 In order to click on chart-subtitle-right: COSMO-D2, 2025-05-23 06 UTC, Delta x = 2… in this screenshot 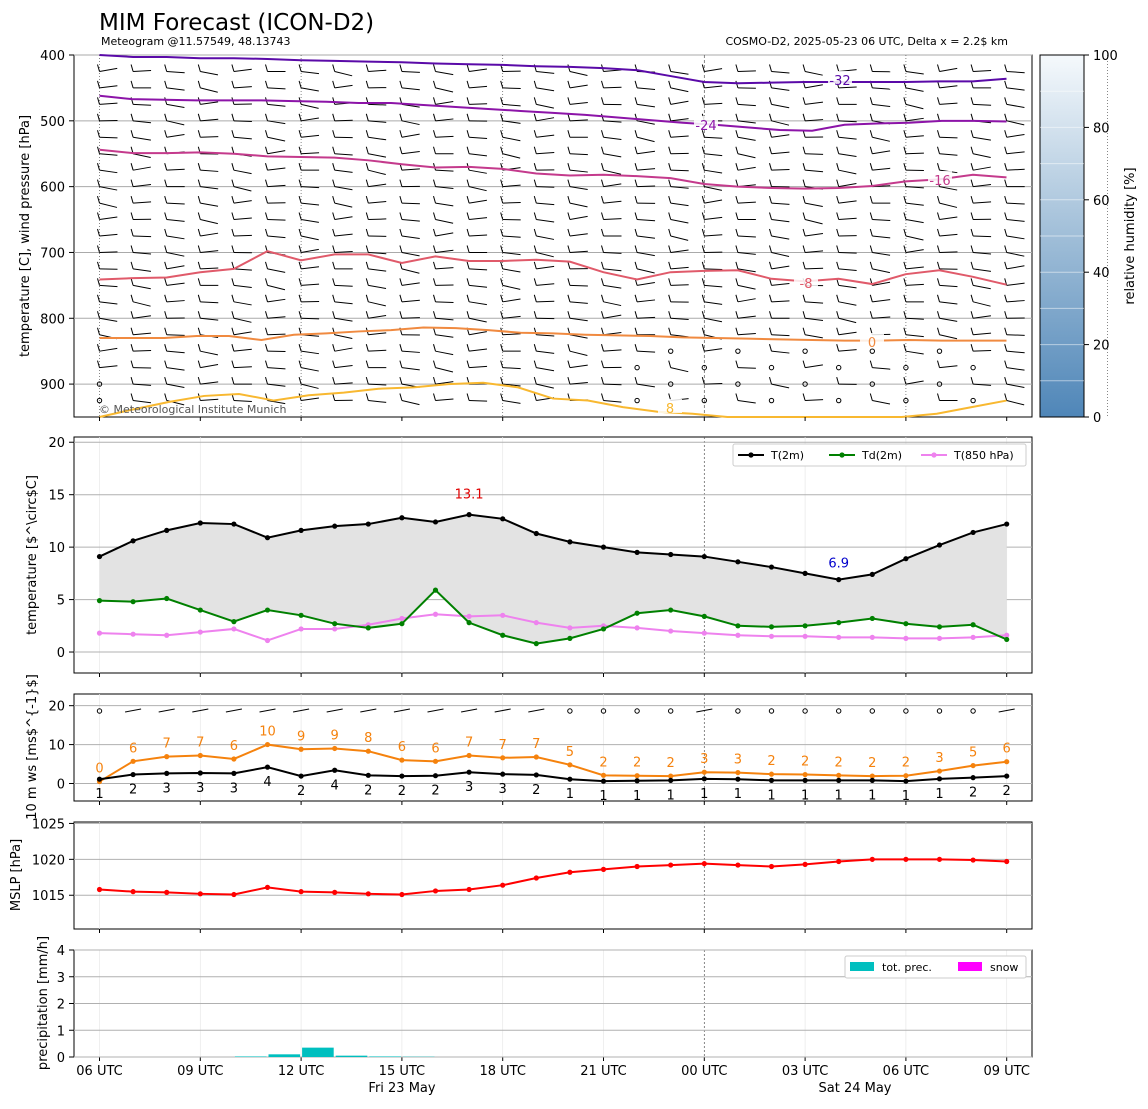, I will do `click(866, 41)`.